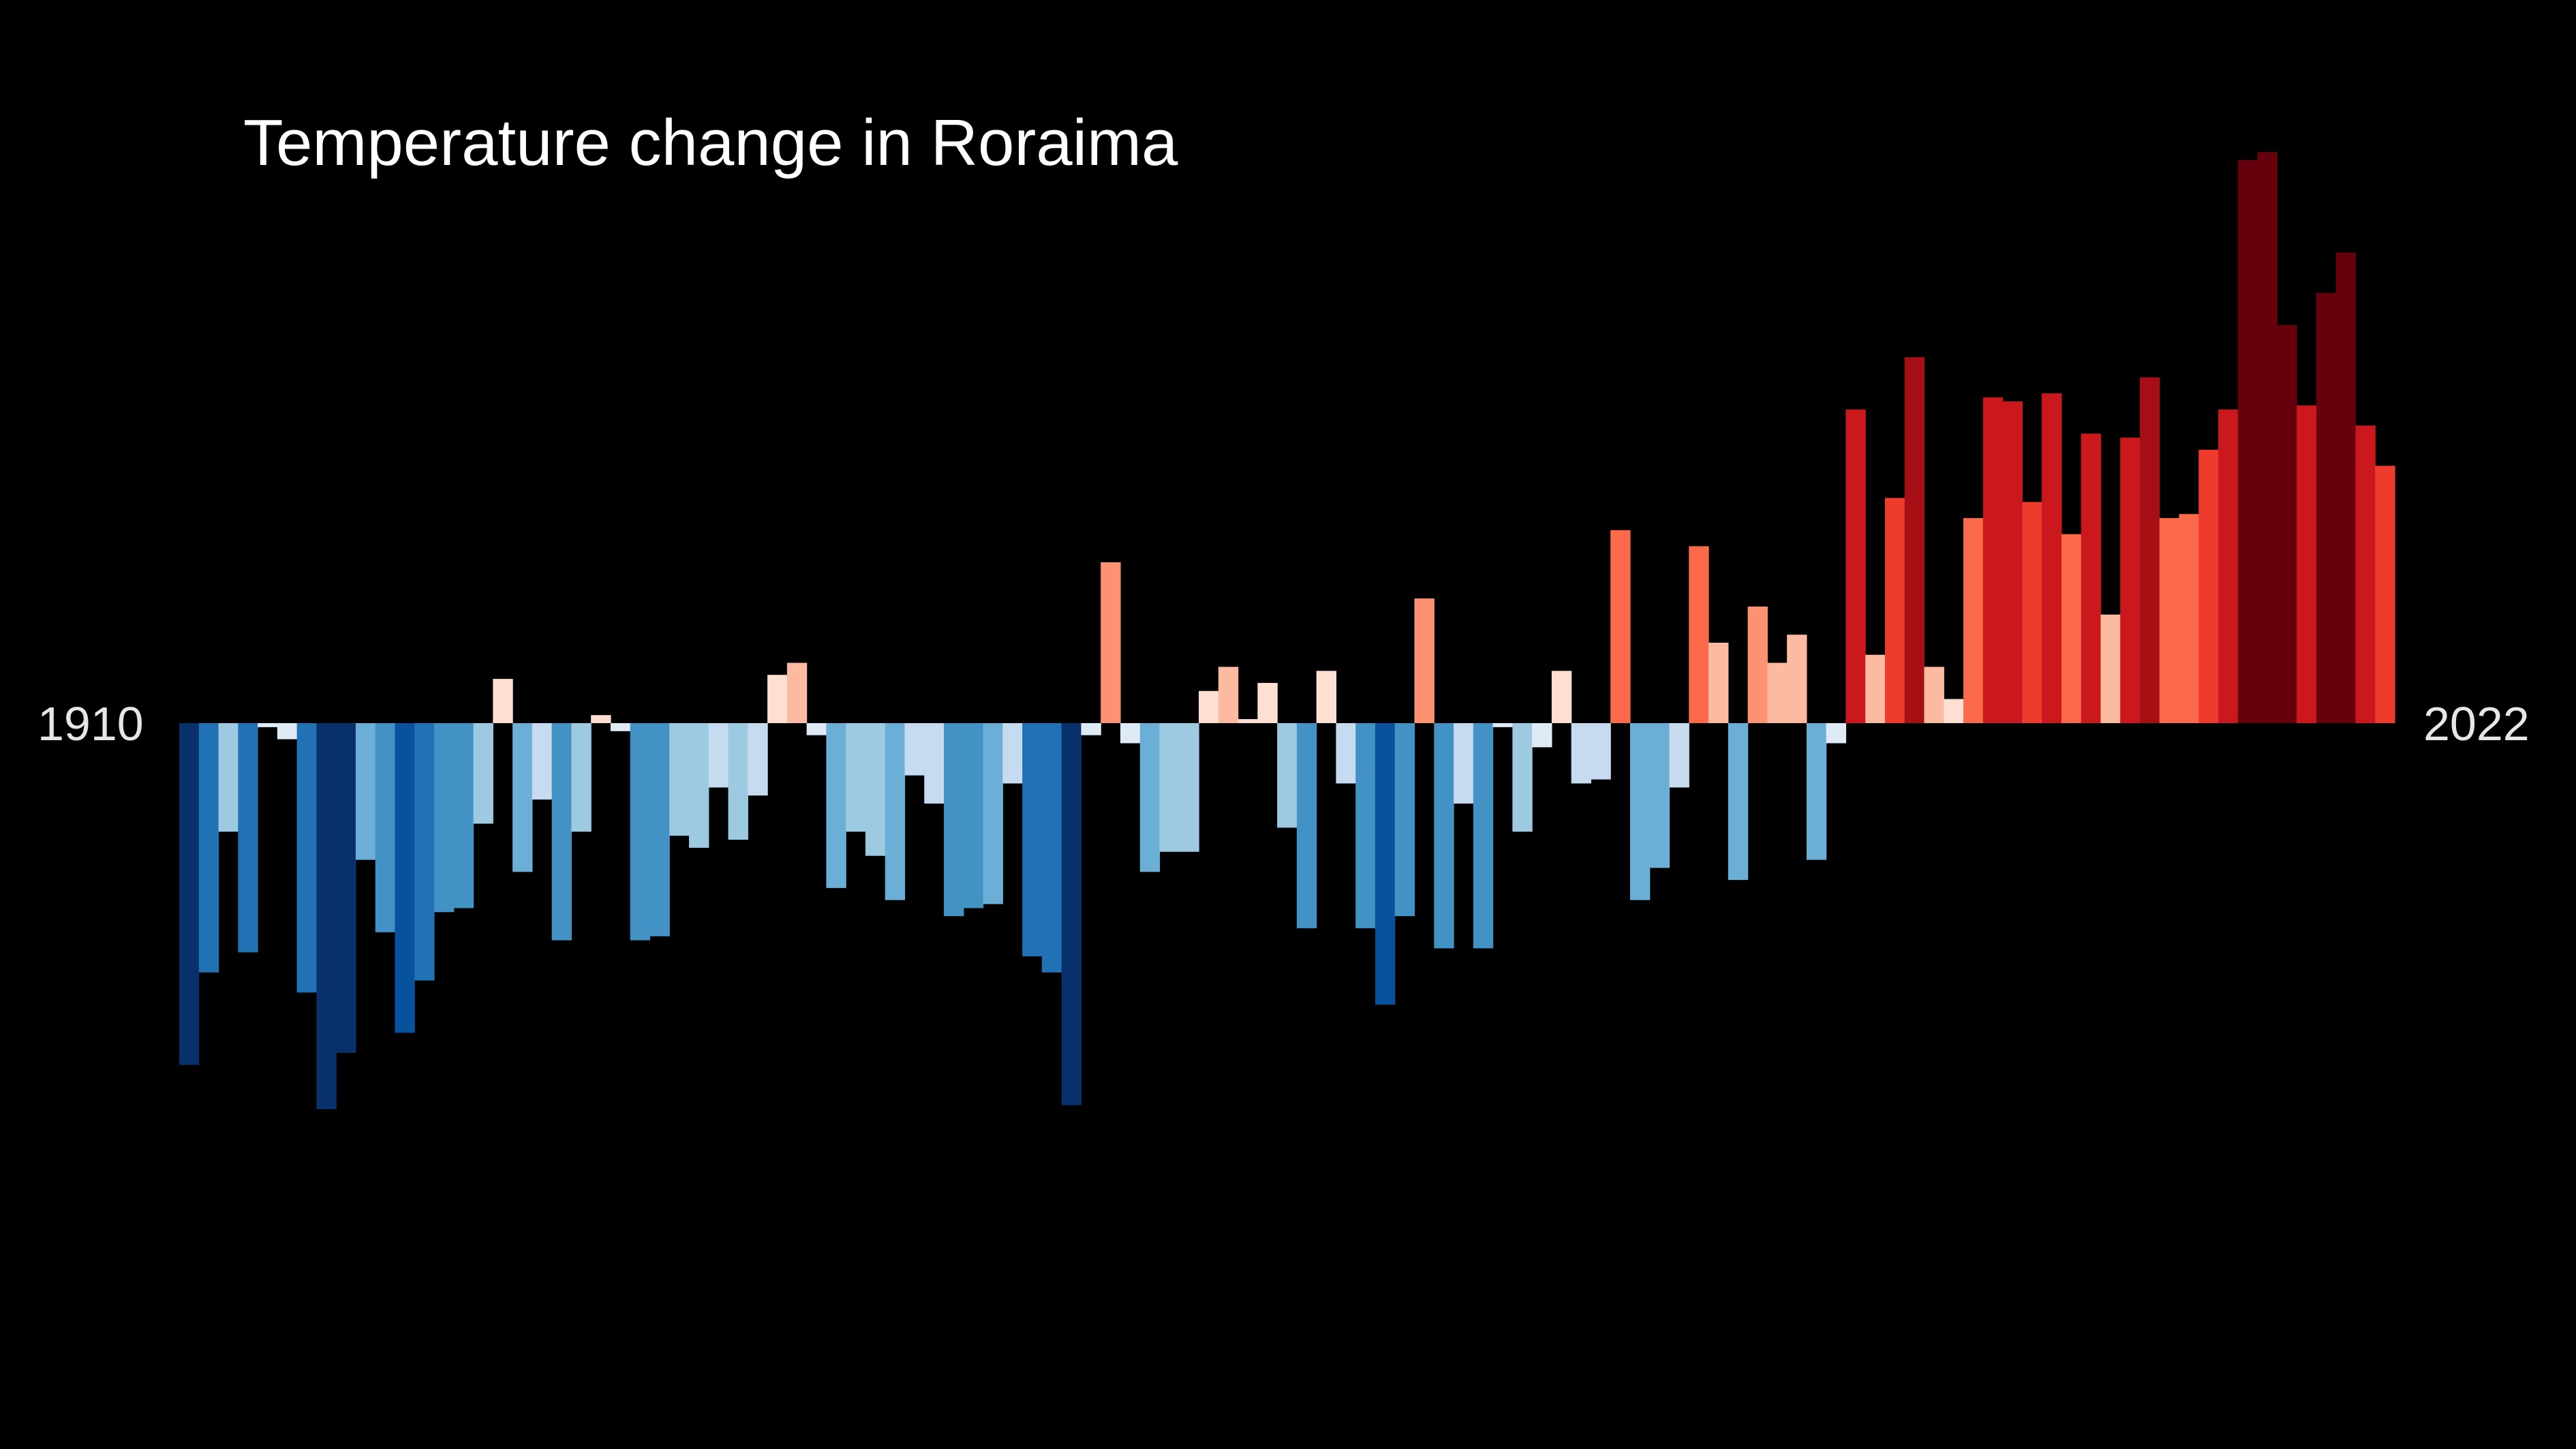 The image size is (2576, 1449). What do you see at coordinates (1739, 802) in the screenshot?
I see `bar-1989` at bounding box center [1739, 802].